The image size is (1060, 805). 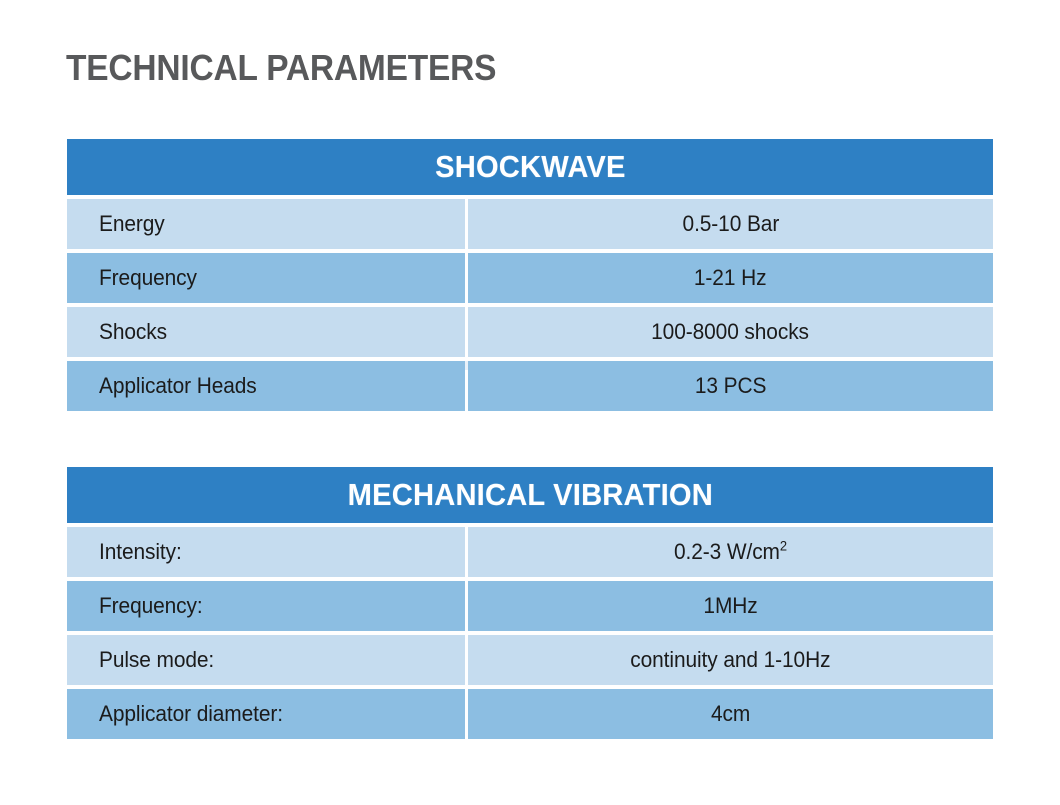 I want to click on row-value-cell: continuity and 1-10Hz, so click(x=730, y=660).